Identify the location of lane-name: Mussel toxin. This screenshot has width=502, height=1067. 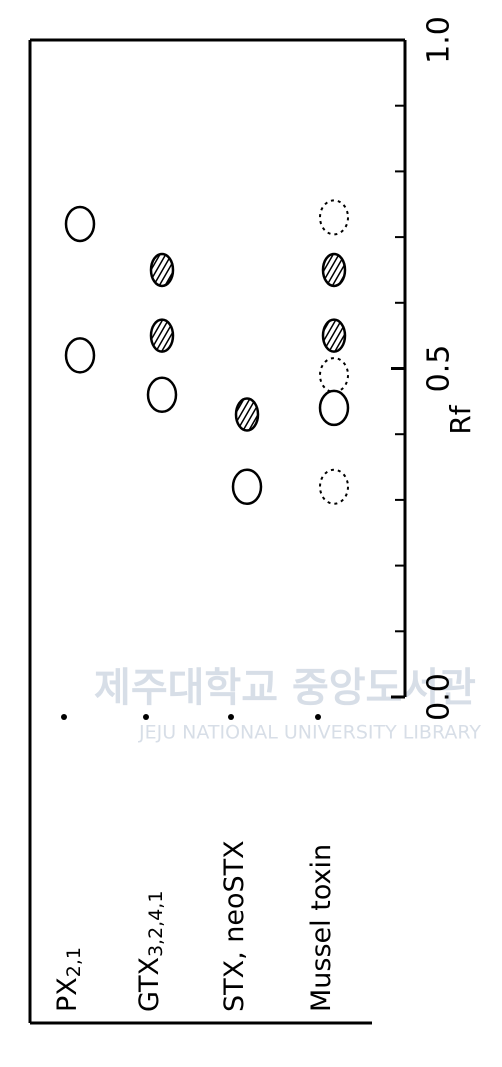
(321, 928).